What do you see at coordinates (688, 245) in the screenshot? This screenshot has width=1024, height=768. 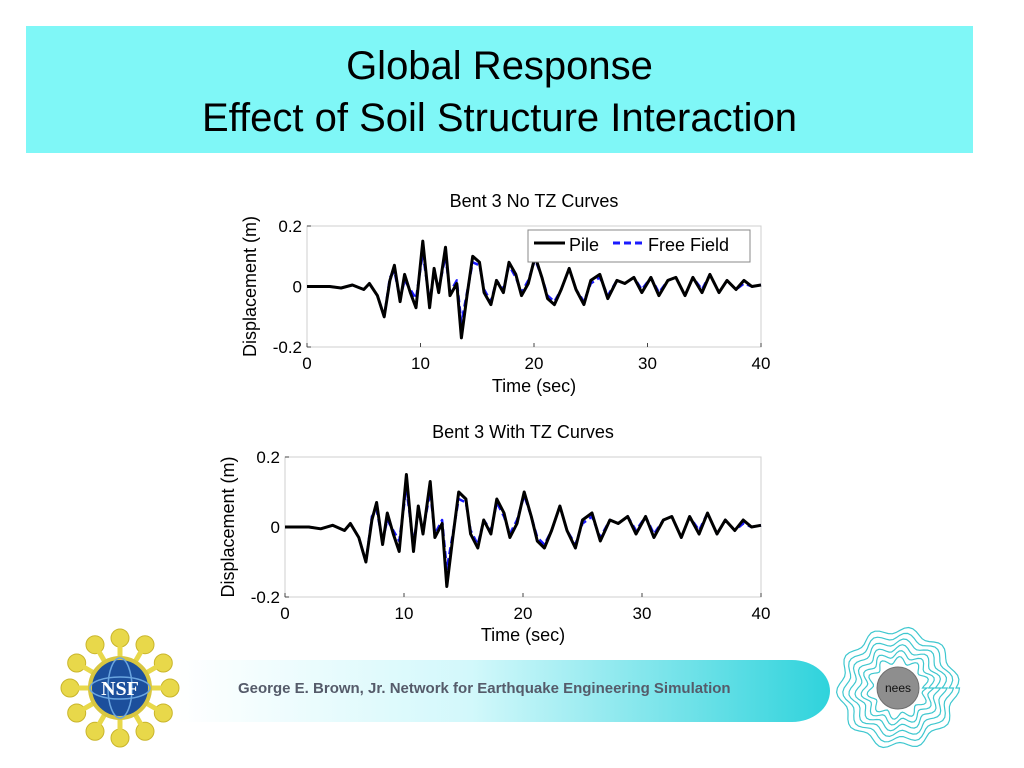 I see `legend-label-free-field: Free Field` at bounding box center [688, 245].